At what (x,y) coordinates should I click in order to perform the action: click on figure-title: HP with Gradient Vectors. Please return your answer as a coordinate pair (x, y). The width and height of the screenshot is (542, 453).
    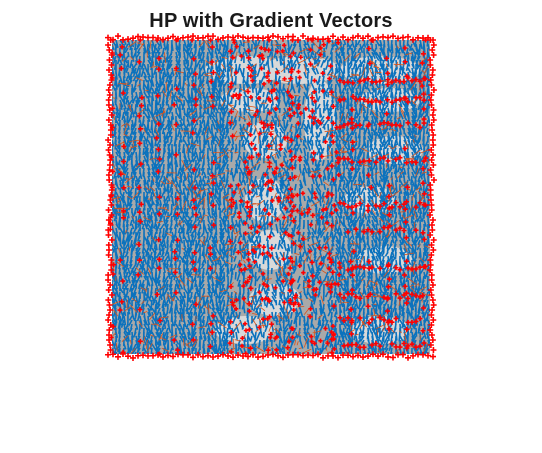
    Looking at the image, I should click on (271, 21).